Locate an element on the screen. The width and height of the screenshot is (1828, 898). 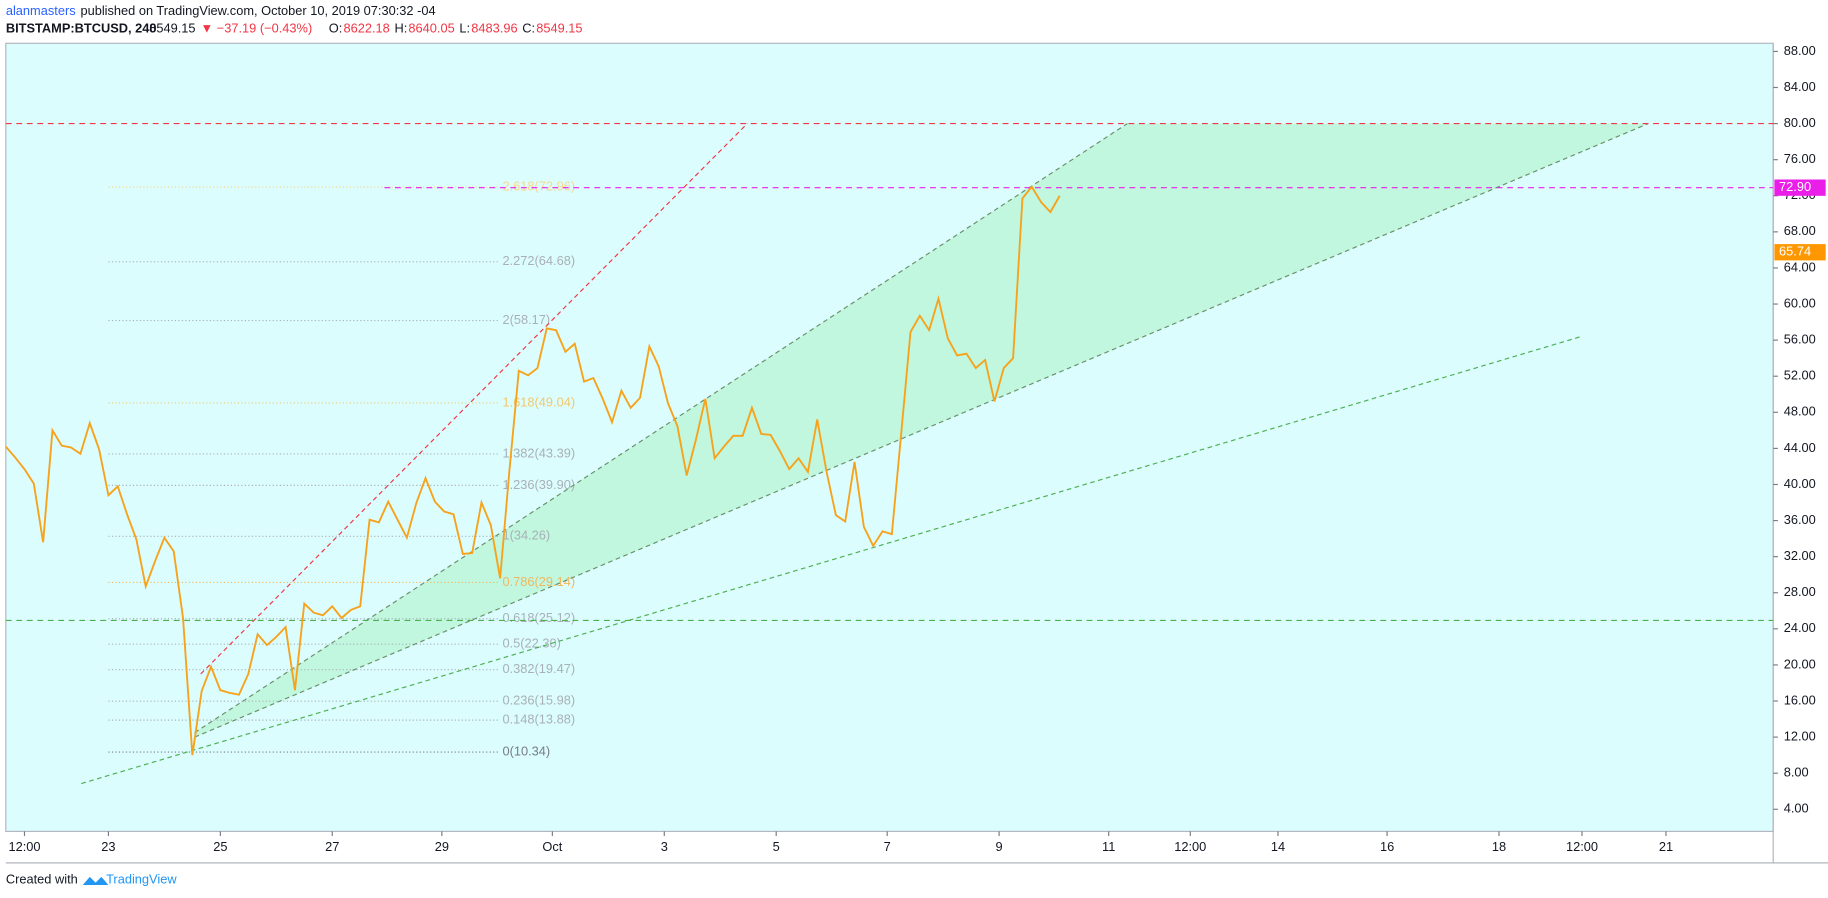
ohlc-key: C: is located at coordinates (528, 28).